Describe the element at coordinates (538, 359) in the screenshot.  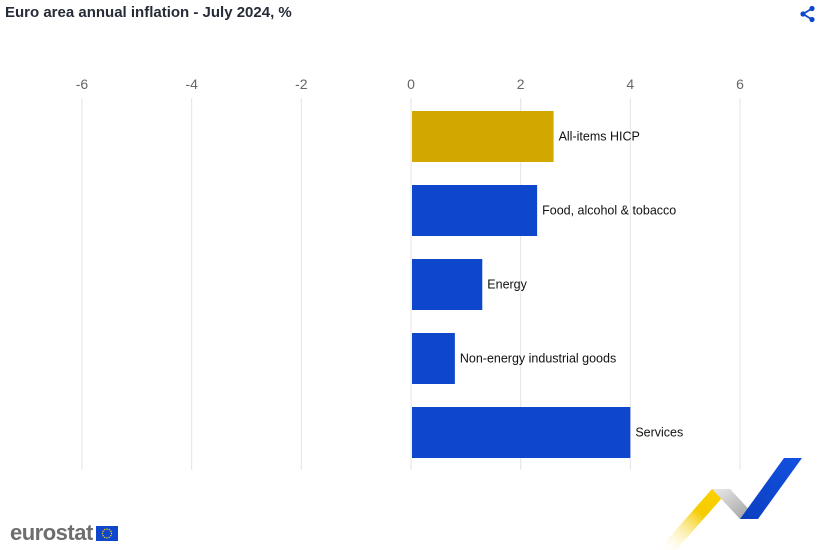
I see `bar-label: Non-energy industrial goods` at that location.